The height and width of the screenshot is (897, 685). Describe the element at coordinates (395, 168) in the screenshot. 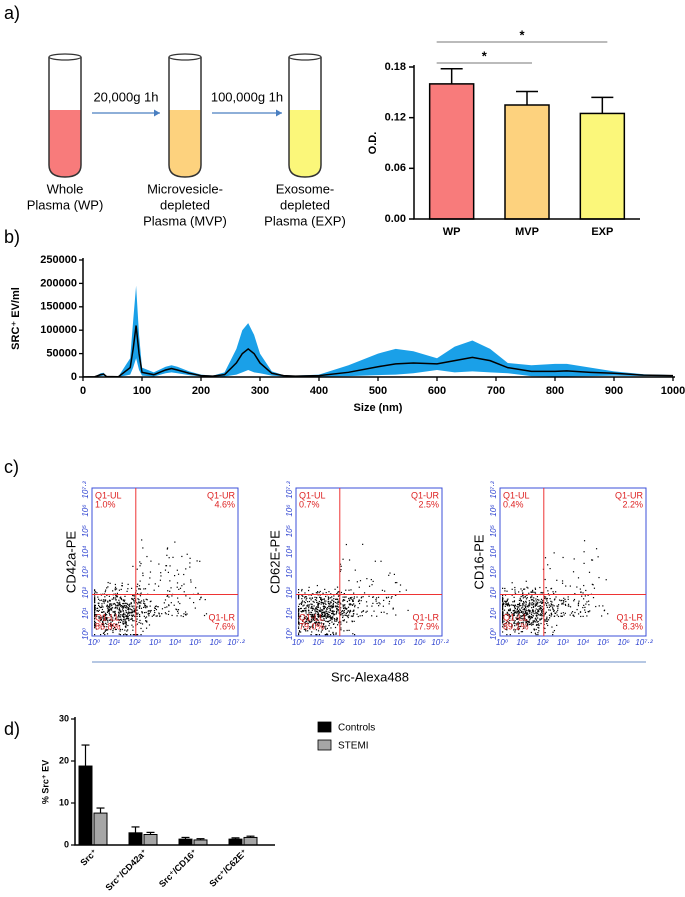

I see `y-tick-label: 0.06` at that location.